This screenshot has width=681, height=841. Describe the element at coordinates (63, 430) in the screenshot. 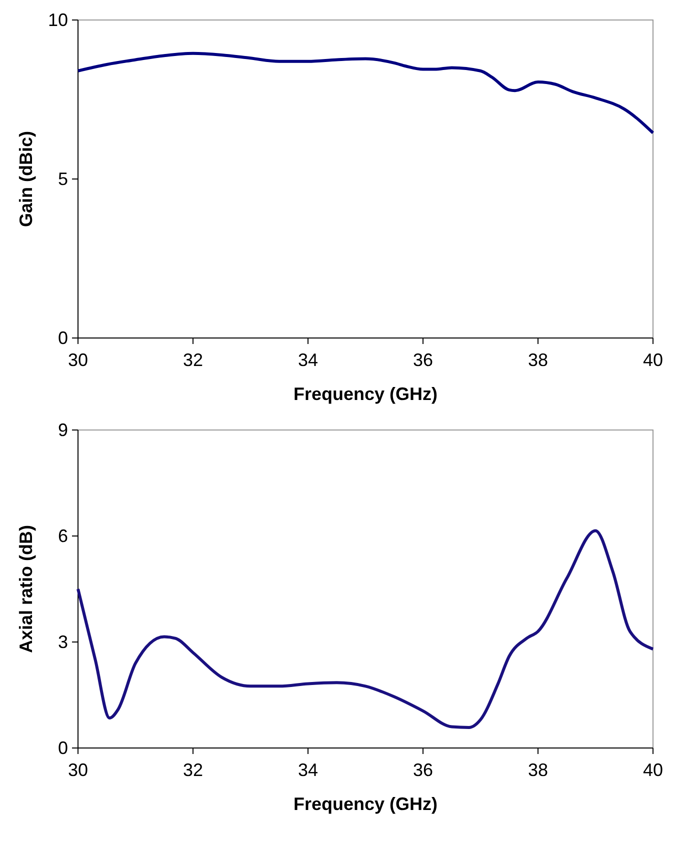

I see `y-tick-label: 9` at that location.